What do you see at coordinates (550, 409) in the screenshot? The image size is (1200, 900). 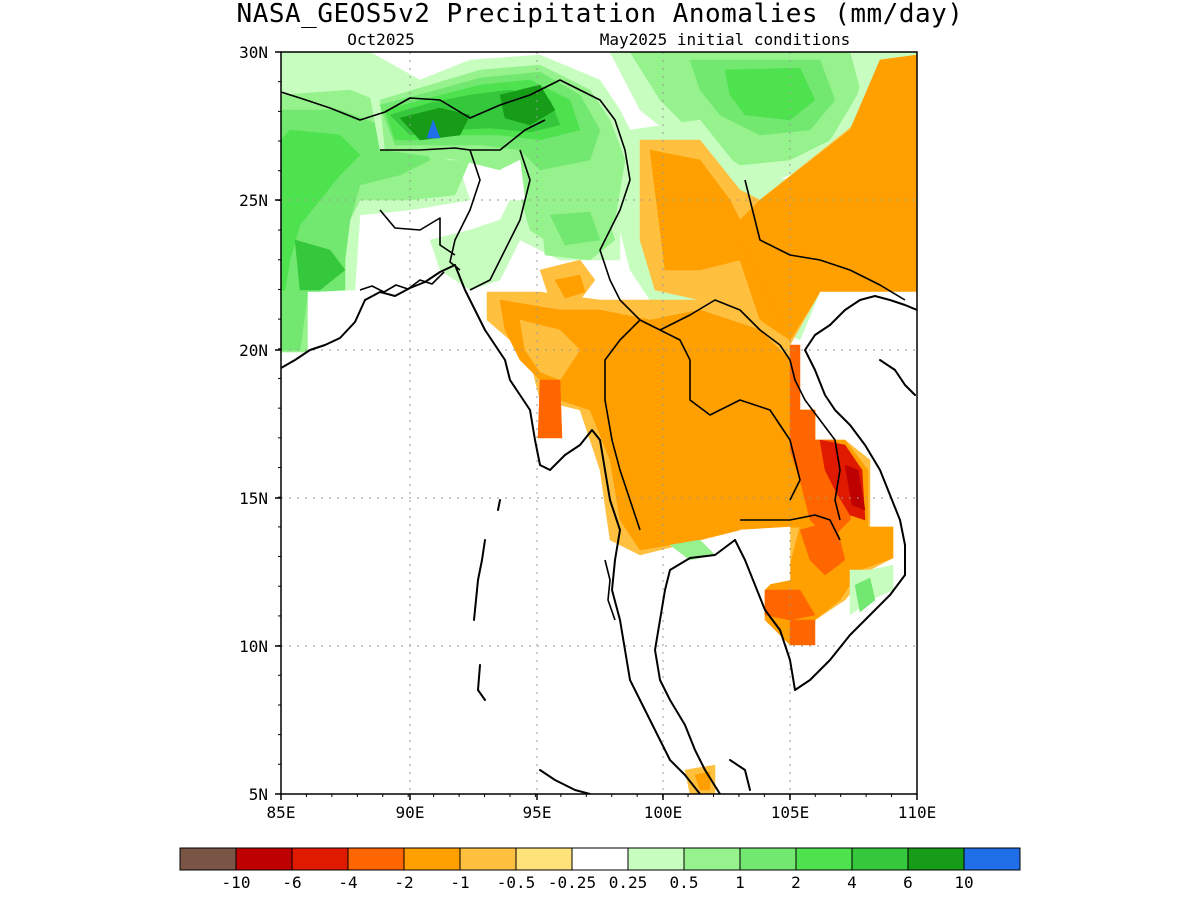 I see `shade-myanmar-red` at bounding box center [550, 409].